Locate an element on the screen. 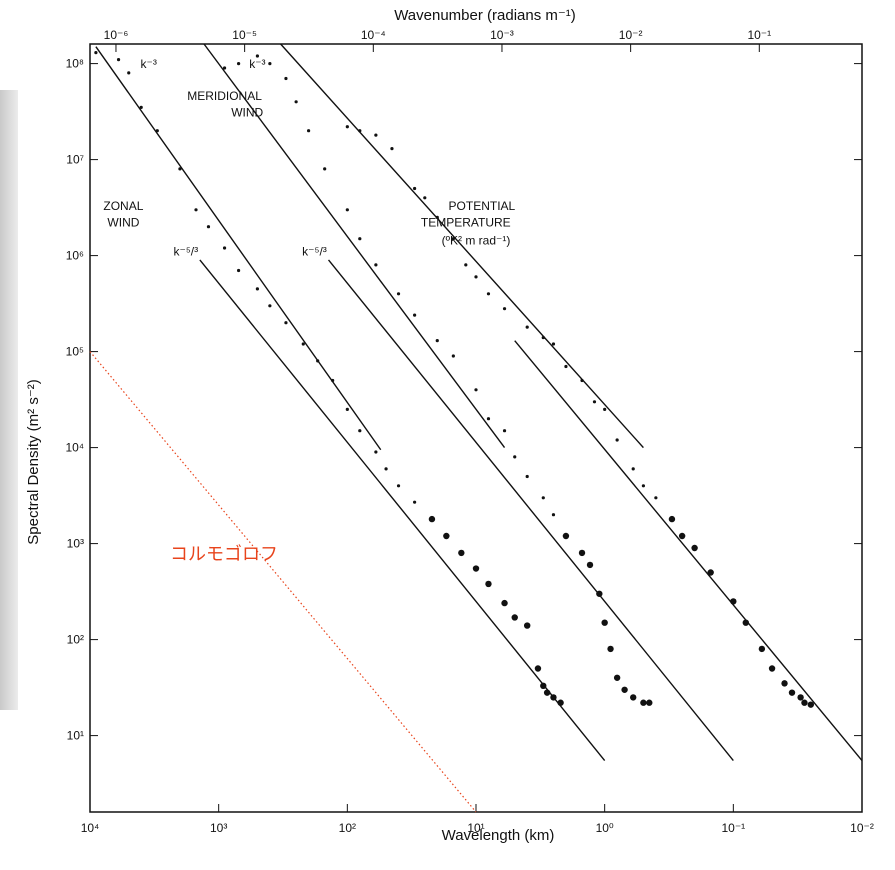 The height and width of the screenshot is (870, 895). x-tick-label: 10⁴ is located at coordinates (90, 828).